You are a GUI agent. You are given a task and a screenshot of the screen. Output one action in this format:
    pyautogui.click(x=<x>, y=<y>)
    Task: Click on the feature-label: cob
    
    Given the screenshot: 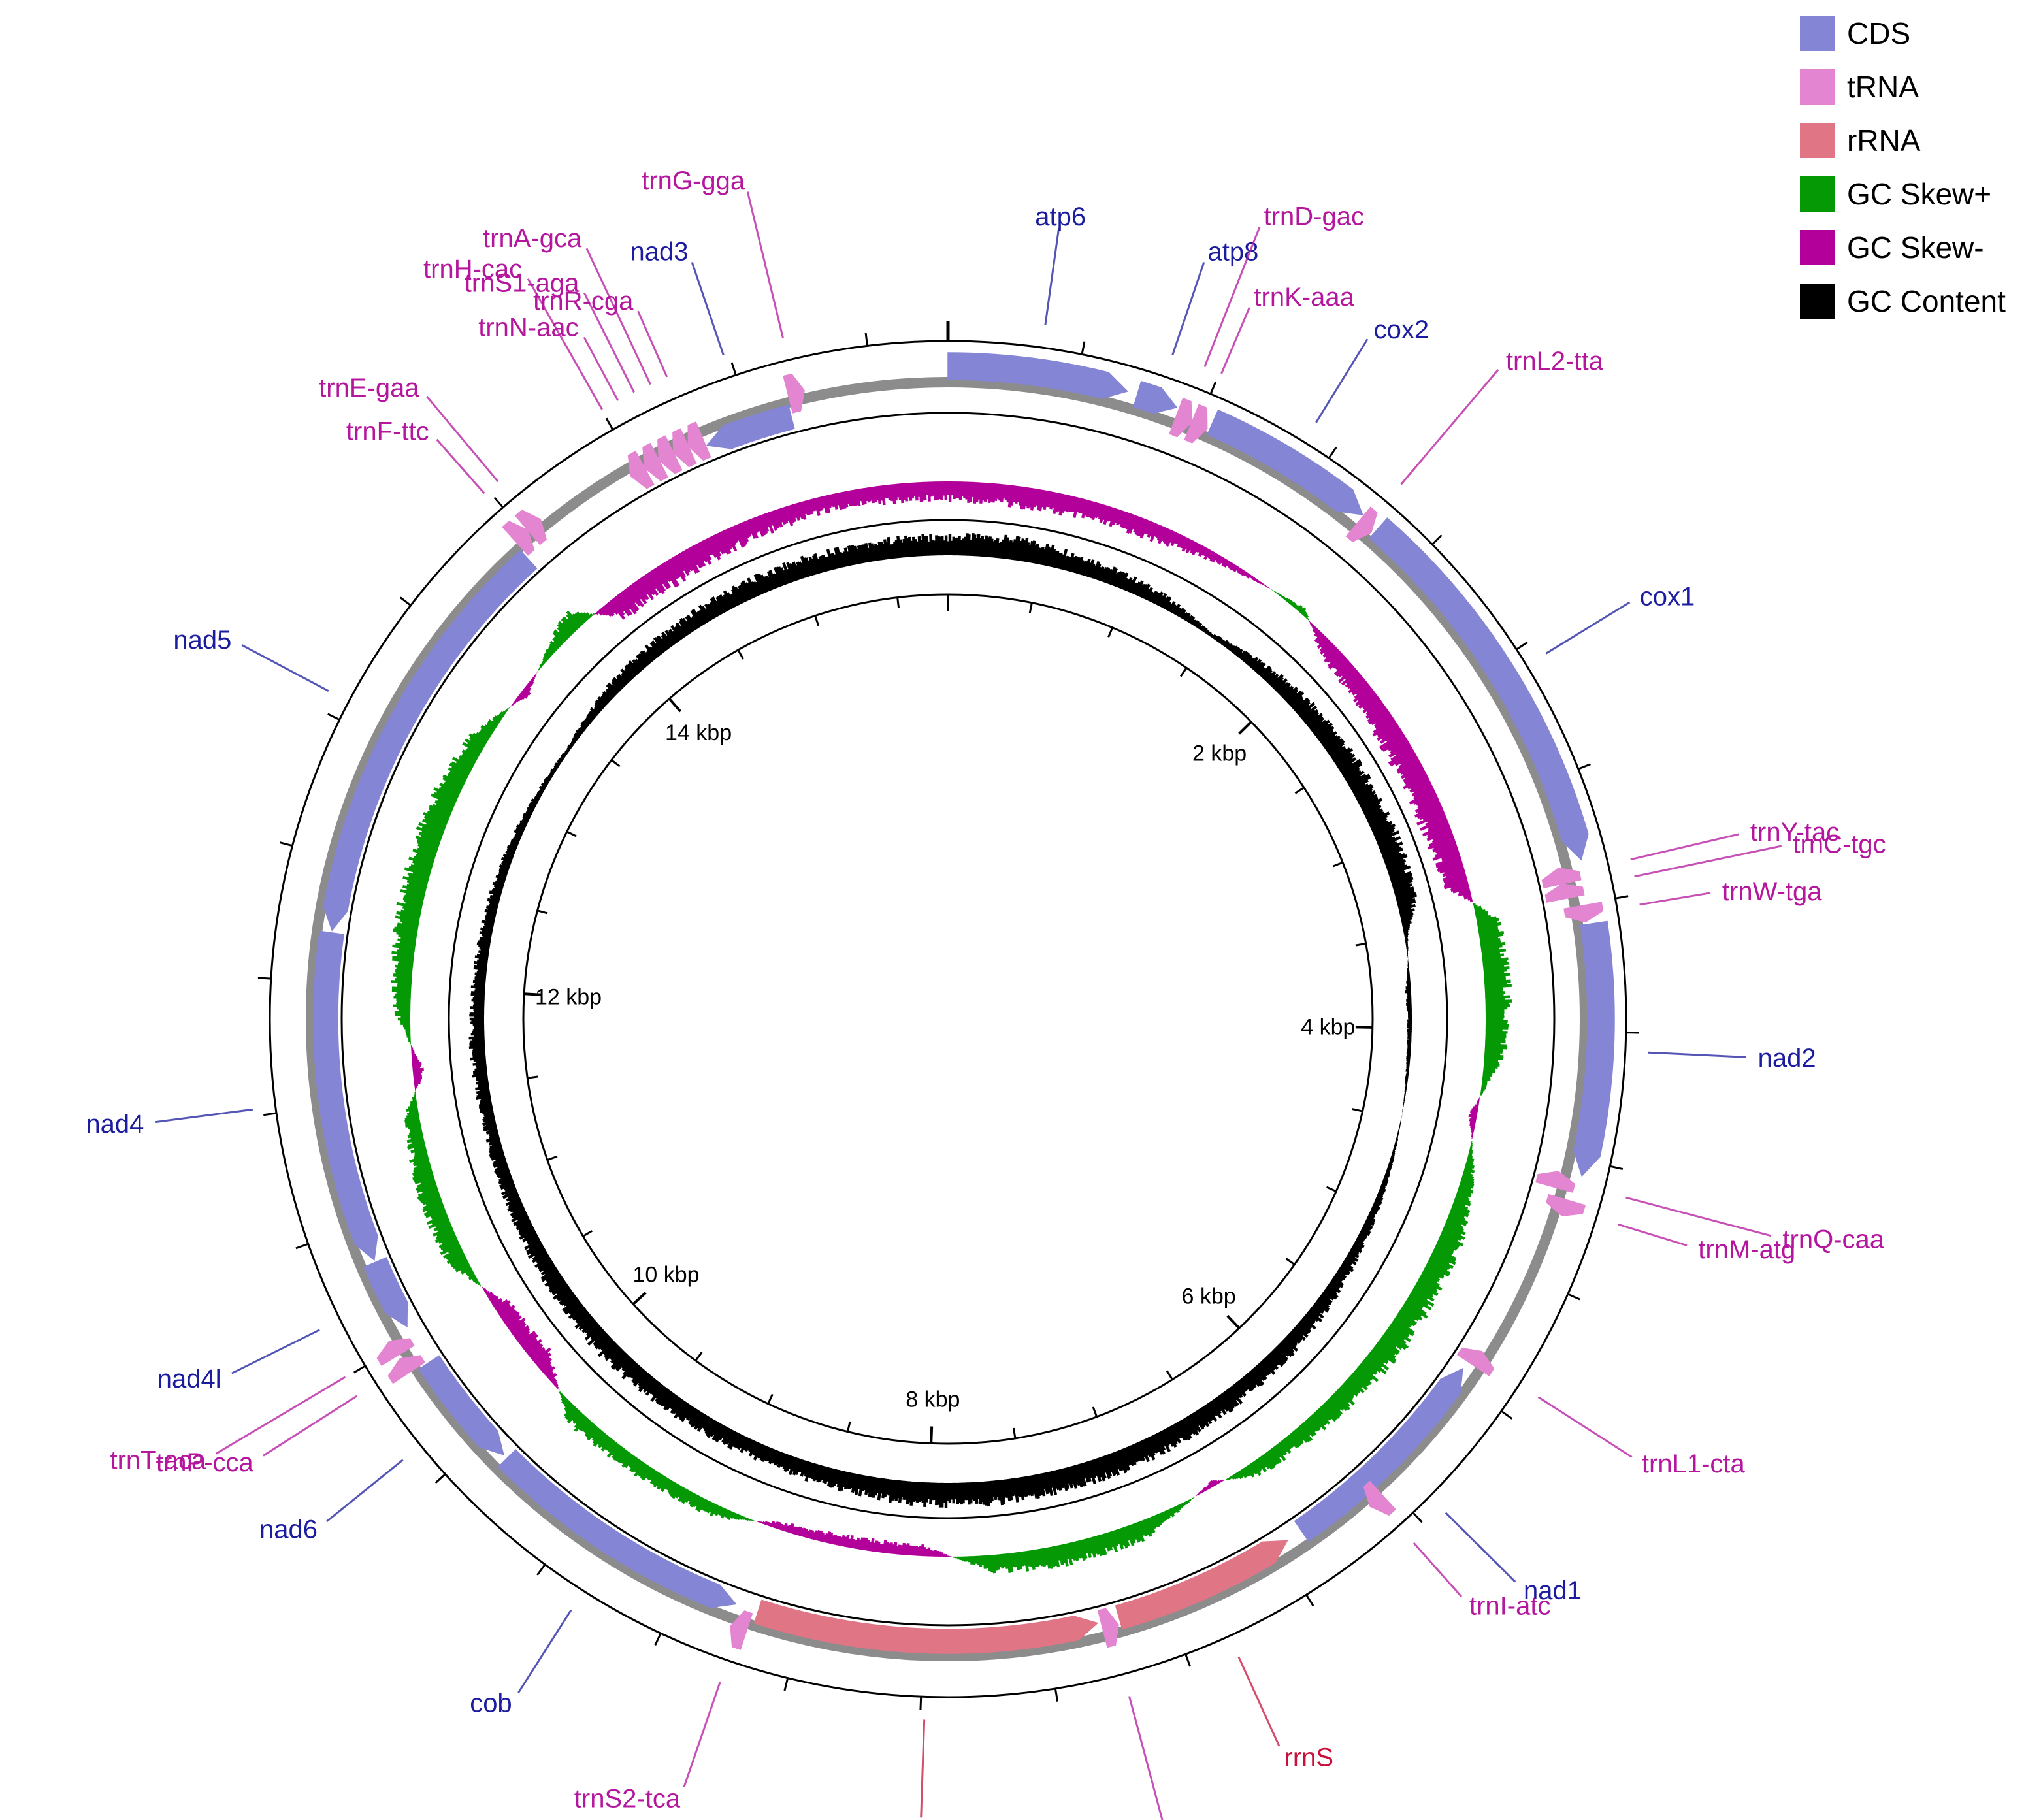 What is the action you would take?
    pyautogui.click(x=491, y=1703)
    